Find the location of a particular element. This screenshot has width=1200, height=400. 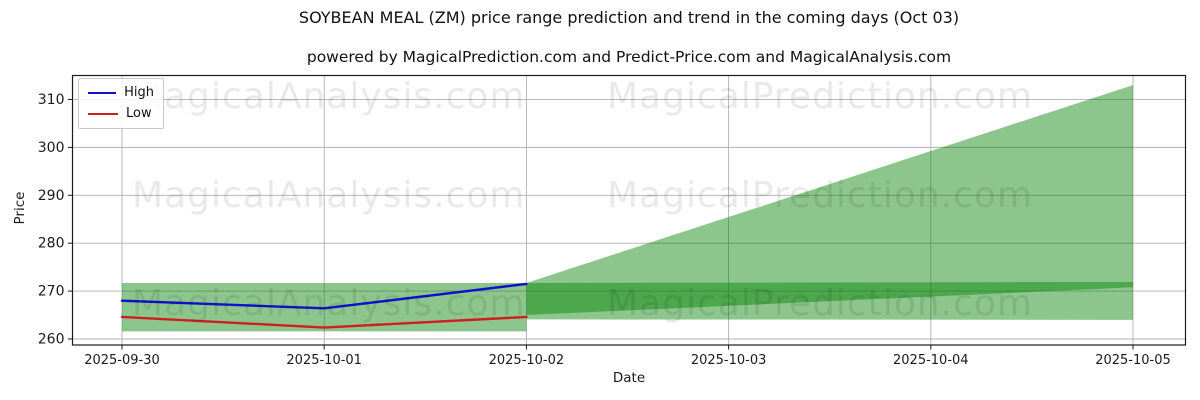

legend-label-high: High is located at coordinates (139, 92).